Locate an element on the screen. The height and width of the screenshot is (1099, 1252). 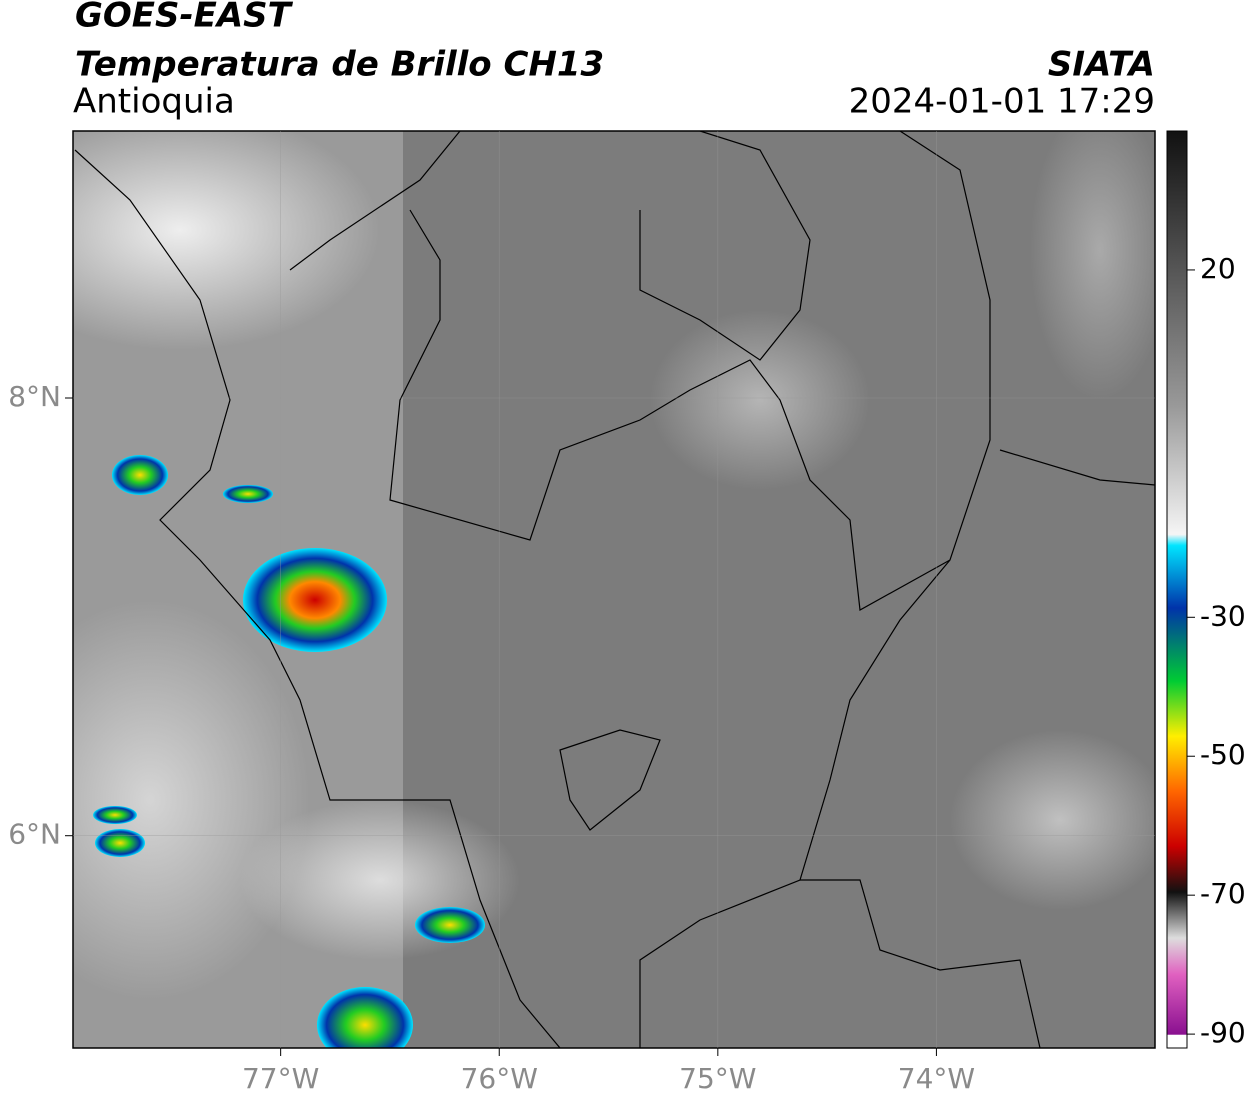
datetime: 2024-01-01 17:29 is located at coordinates (1002, 102).